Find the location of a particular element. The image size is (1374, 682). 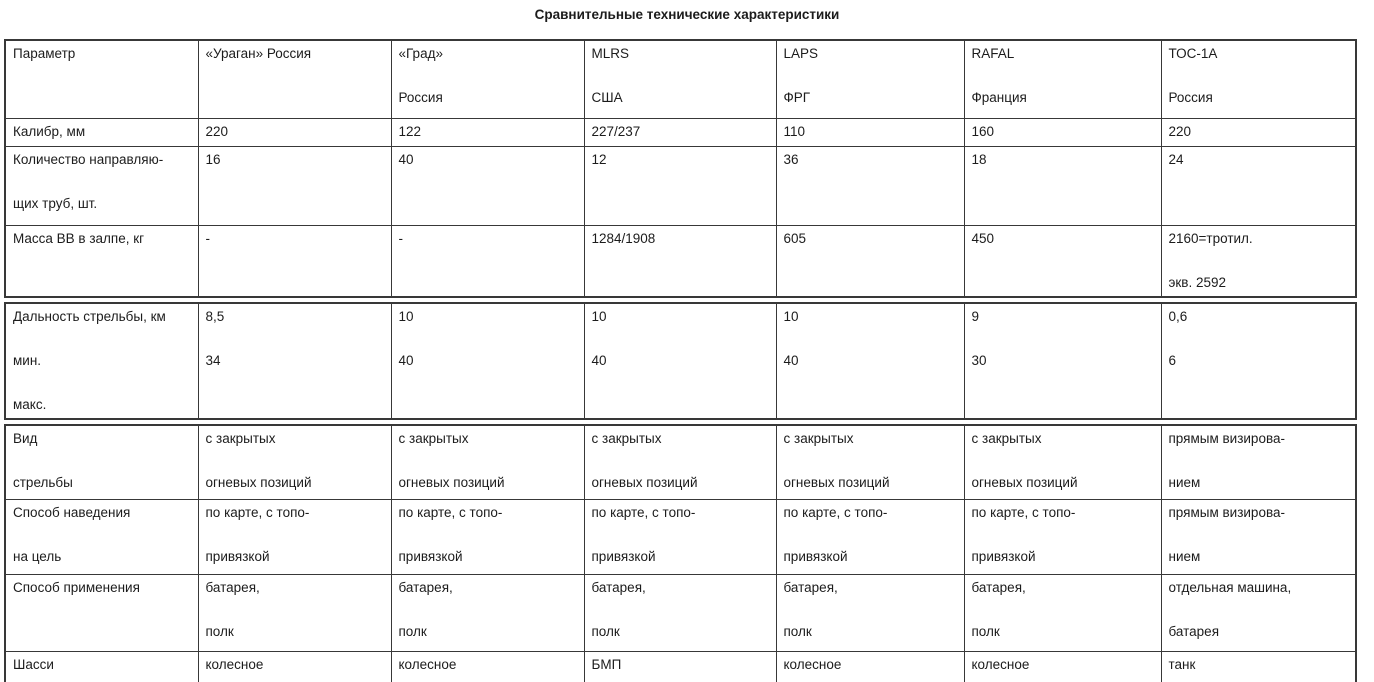

header-cell: LAPS ФРГ is located at coordinates (870, 79).